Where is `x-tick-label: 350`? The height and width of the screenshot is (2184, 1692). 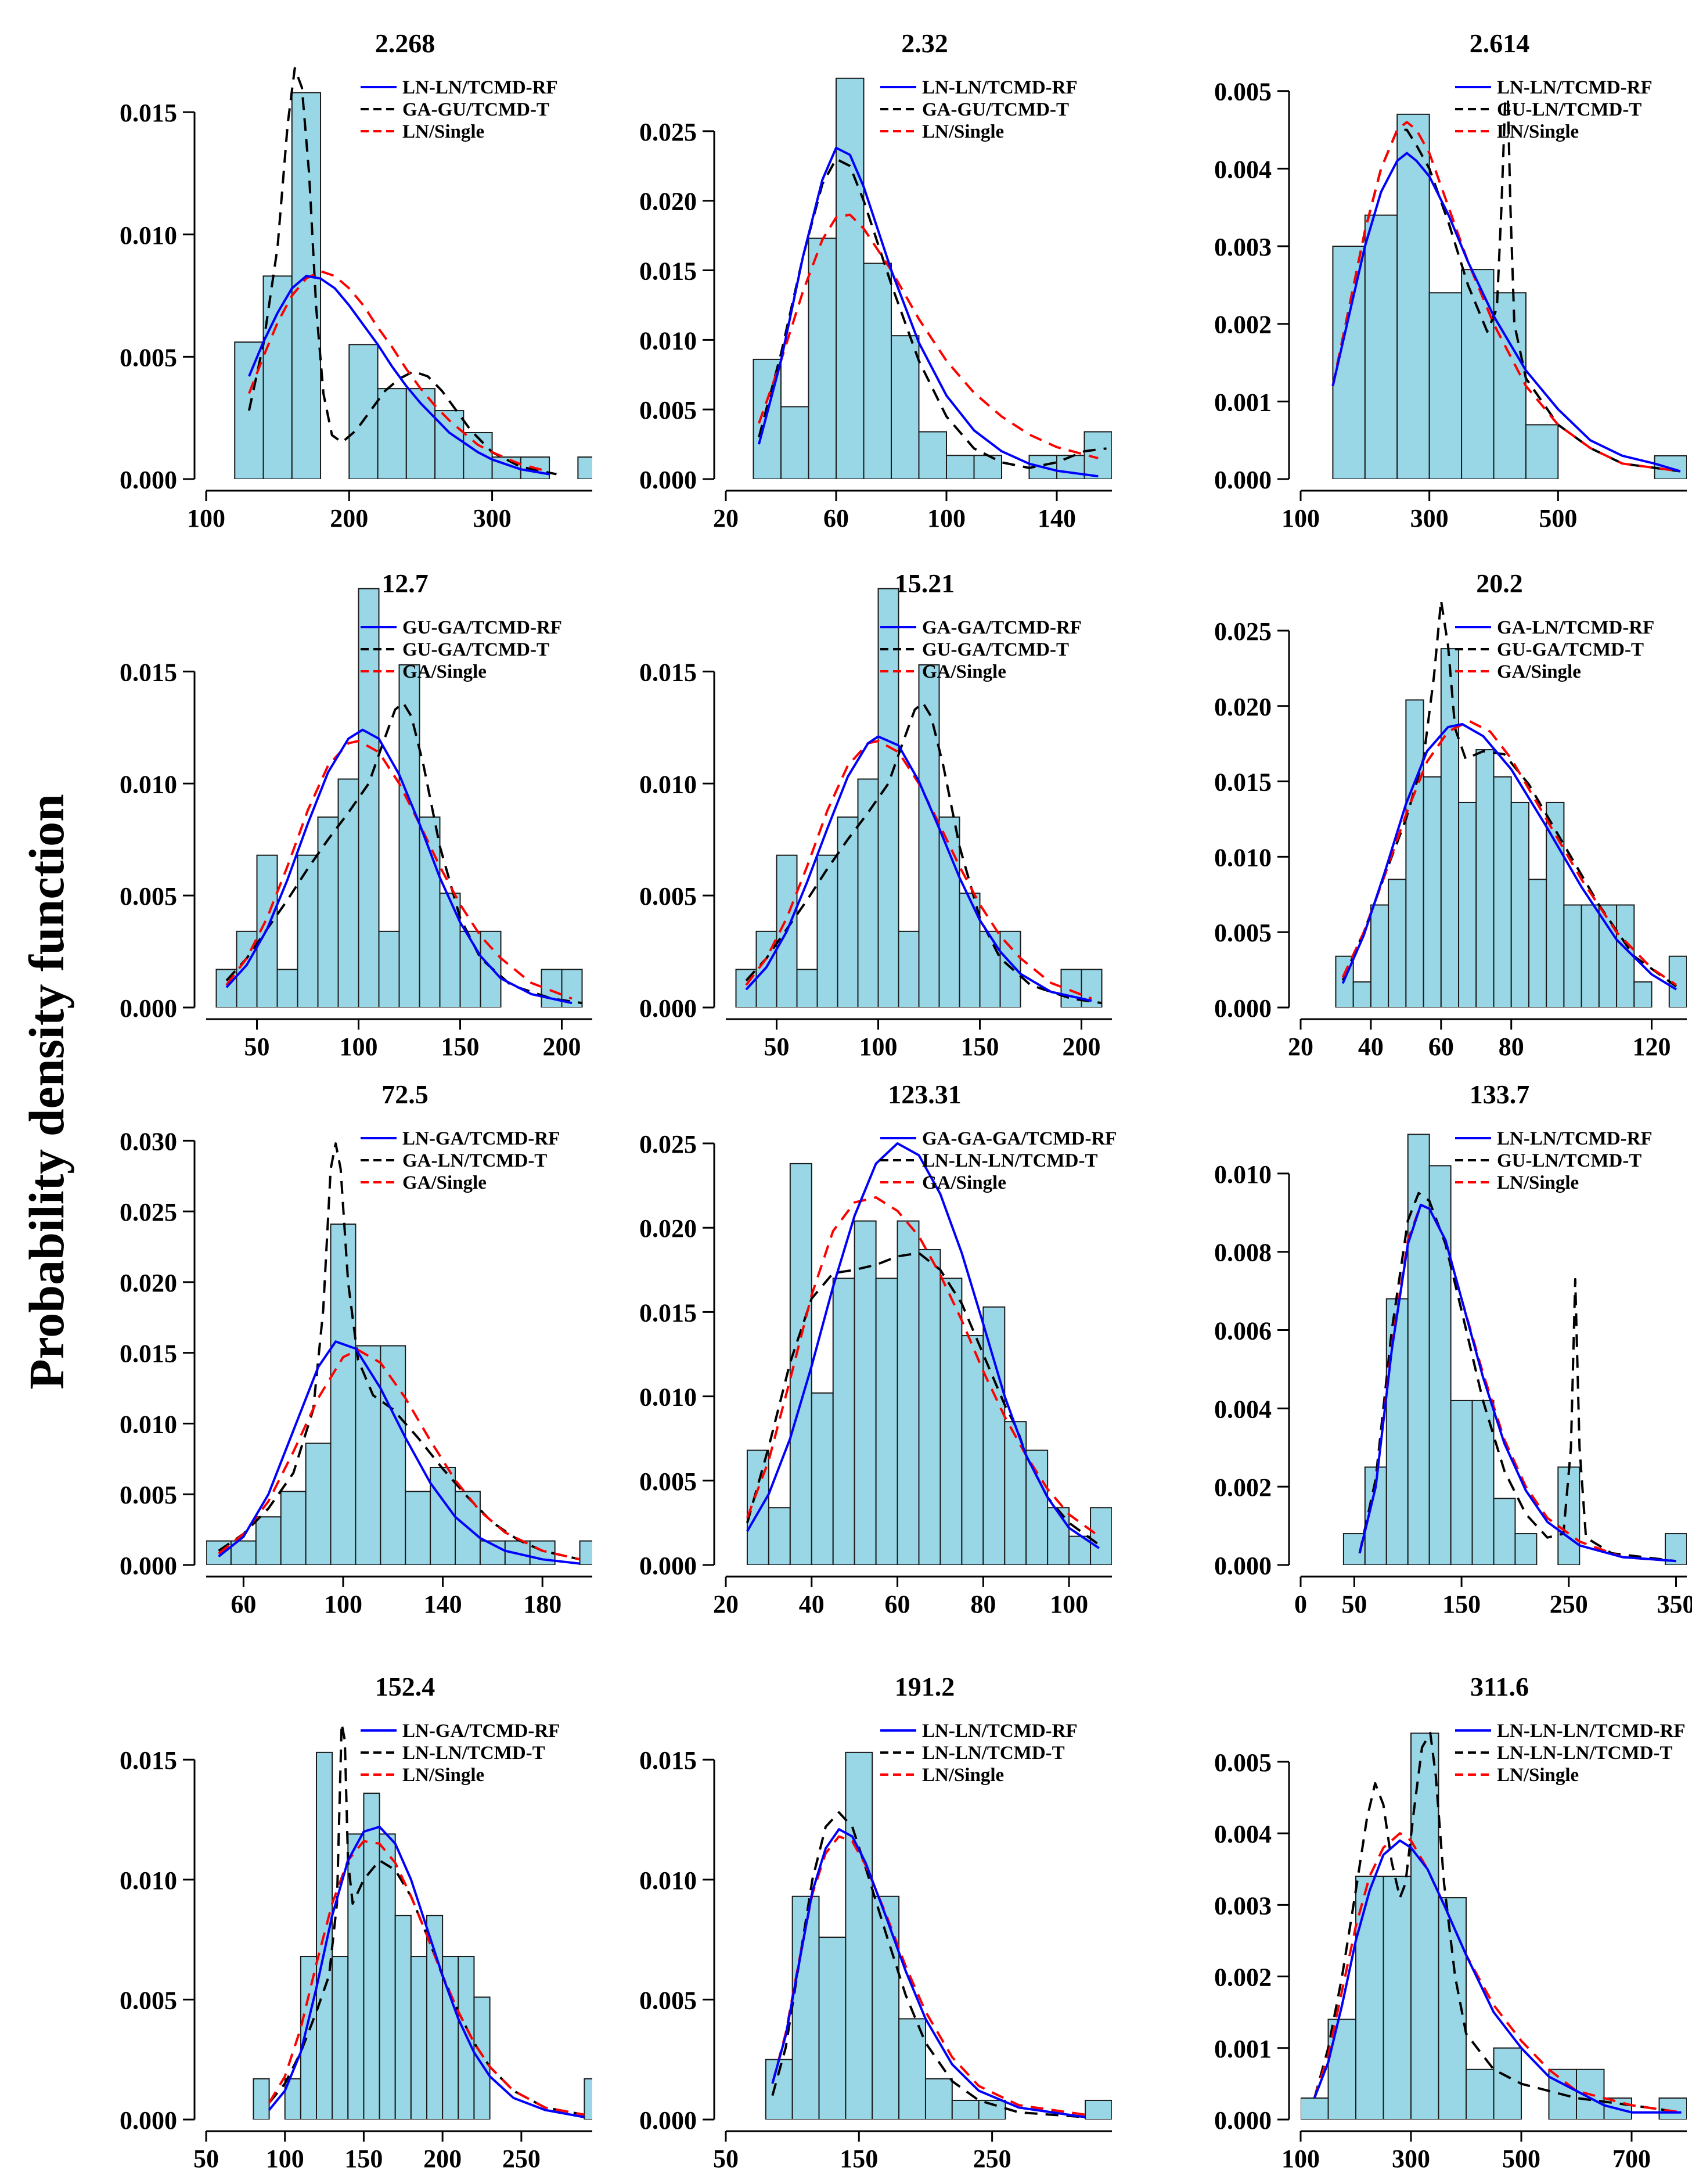
x-tick-label: 350 is located at coordinates (1675, 1604).